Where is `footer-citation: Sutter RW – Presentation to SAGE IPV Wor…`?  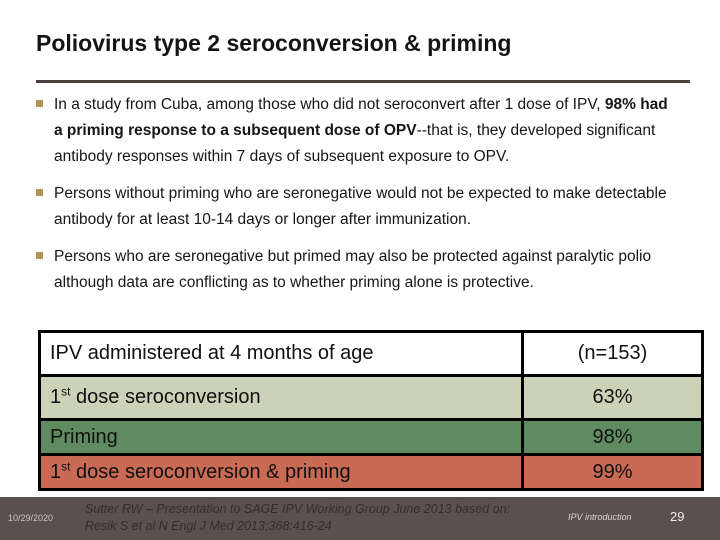
footer-citation: Sutter RW – Presentation to SAGE IPV Wor… is located at coordinates (297, 518).